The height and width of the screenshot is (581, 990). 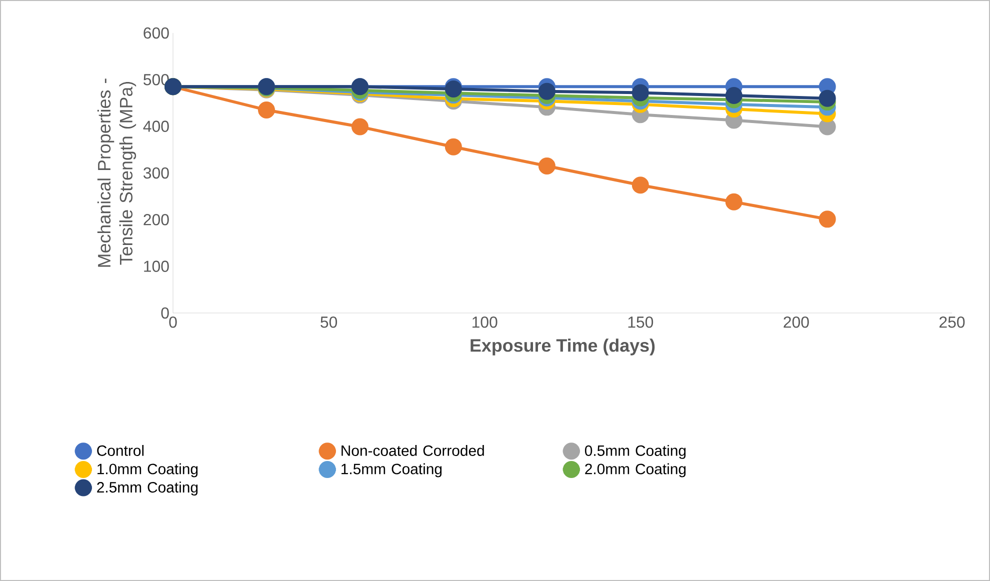 What do you see at coordinates (156, 173) in the screenshot?
I see `y-tick-label: 300` at bounding box center [156, 173].